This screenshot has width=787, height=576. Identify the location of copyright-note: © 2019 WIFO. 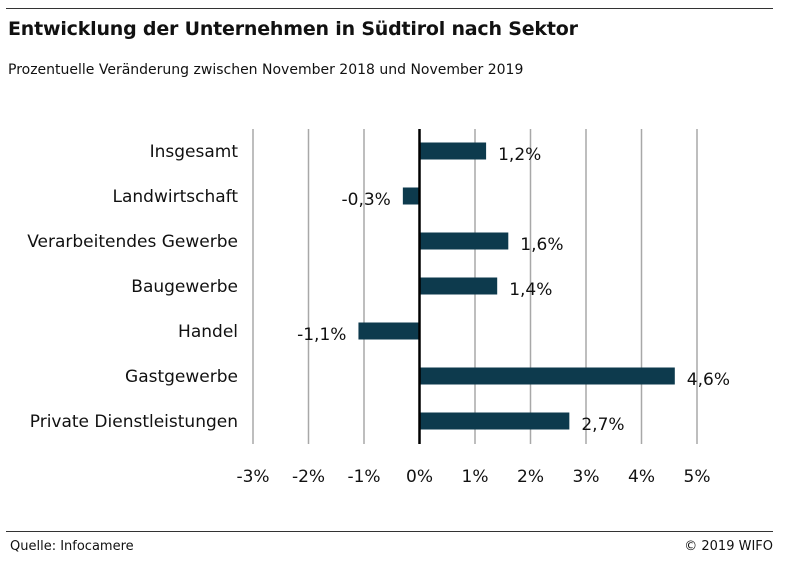
(728, 546).